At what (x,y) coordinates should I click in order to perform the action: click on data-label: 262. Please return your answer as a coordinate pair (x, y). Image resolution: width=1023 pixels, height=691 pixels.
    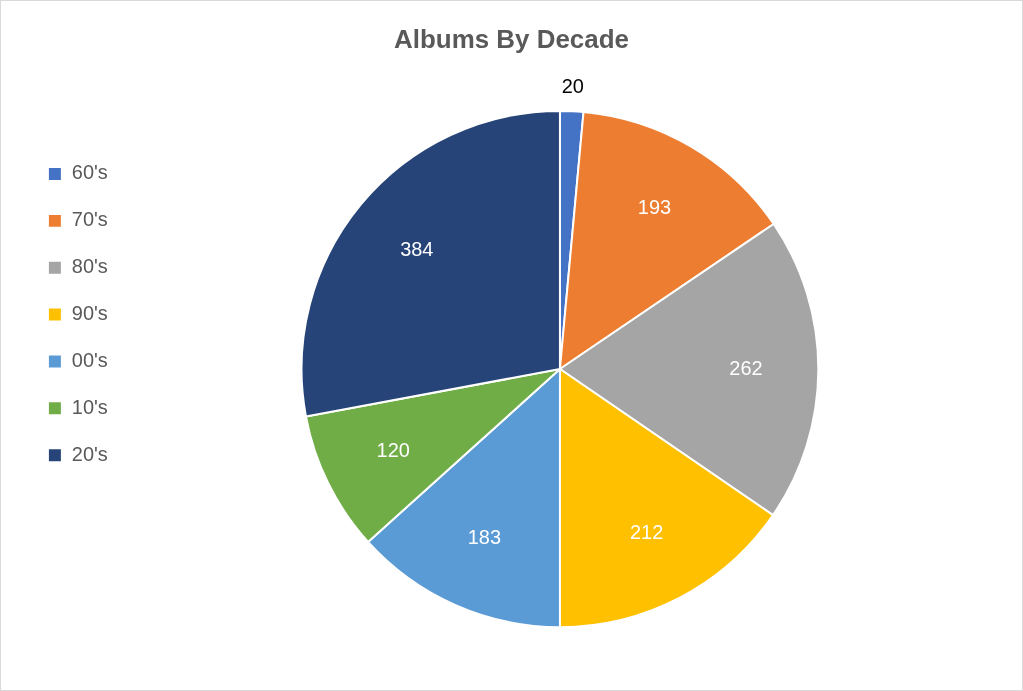
    Looking at the image, I should click on (746, 367).